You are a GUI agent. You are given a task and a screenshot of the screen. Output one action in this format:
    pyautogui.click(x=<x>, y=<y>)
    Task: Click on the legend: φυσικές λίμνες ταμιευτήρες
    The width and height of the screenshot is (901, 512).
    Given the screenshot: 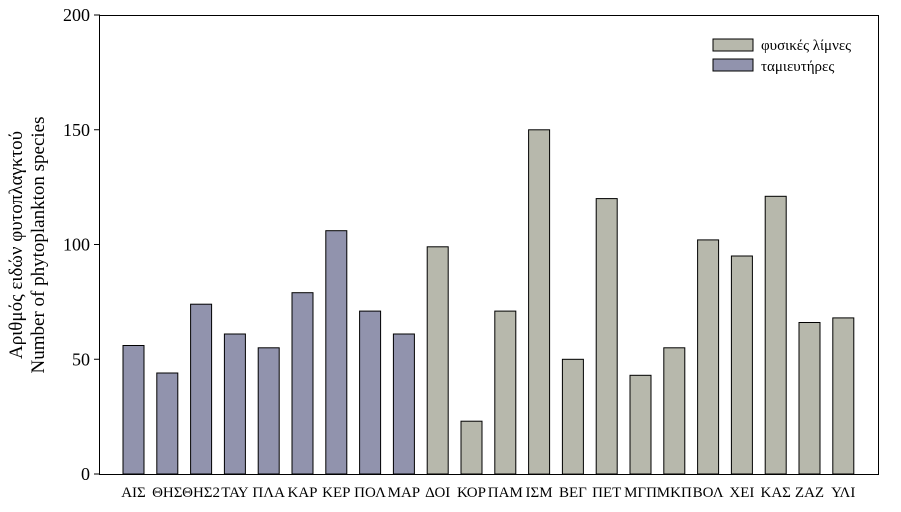 What is the action you would take?
    pyautogui.click(x=781, y=56)
    